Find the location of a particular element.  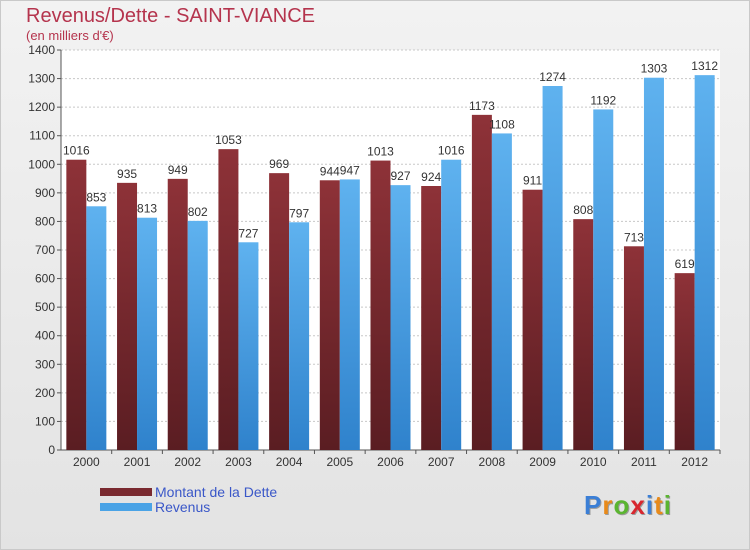

chart-title: Revenus/Dette - SAINT-VIANCE is located at coordinates (170, 16).